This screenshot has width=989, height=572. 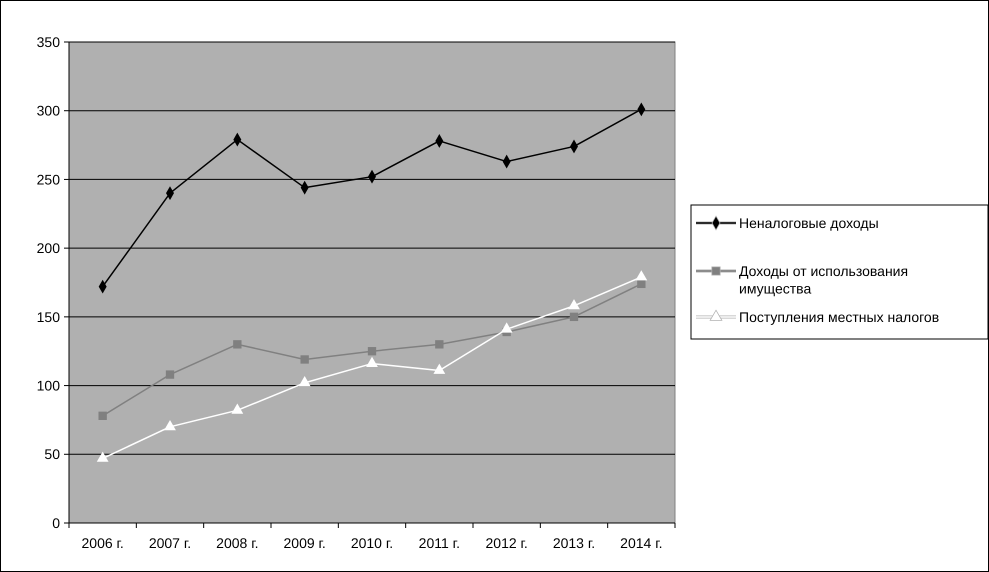 I want to click on y-tick-label: 100, so click(x=48, y=385).